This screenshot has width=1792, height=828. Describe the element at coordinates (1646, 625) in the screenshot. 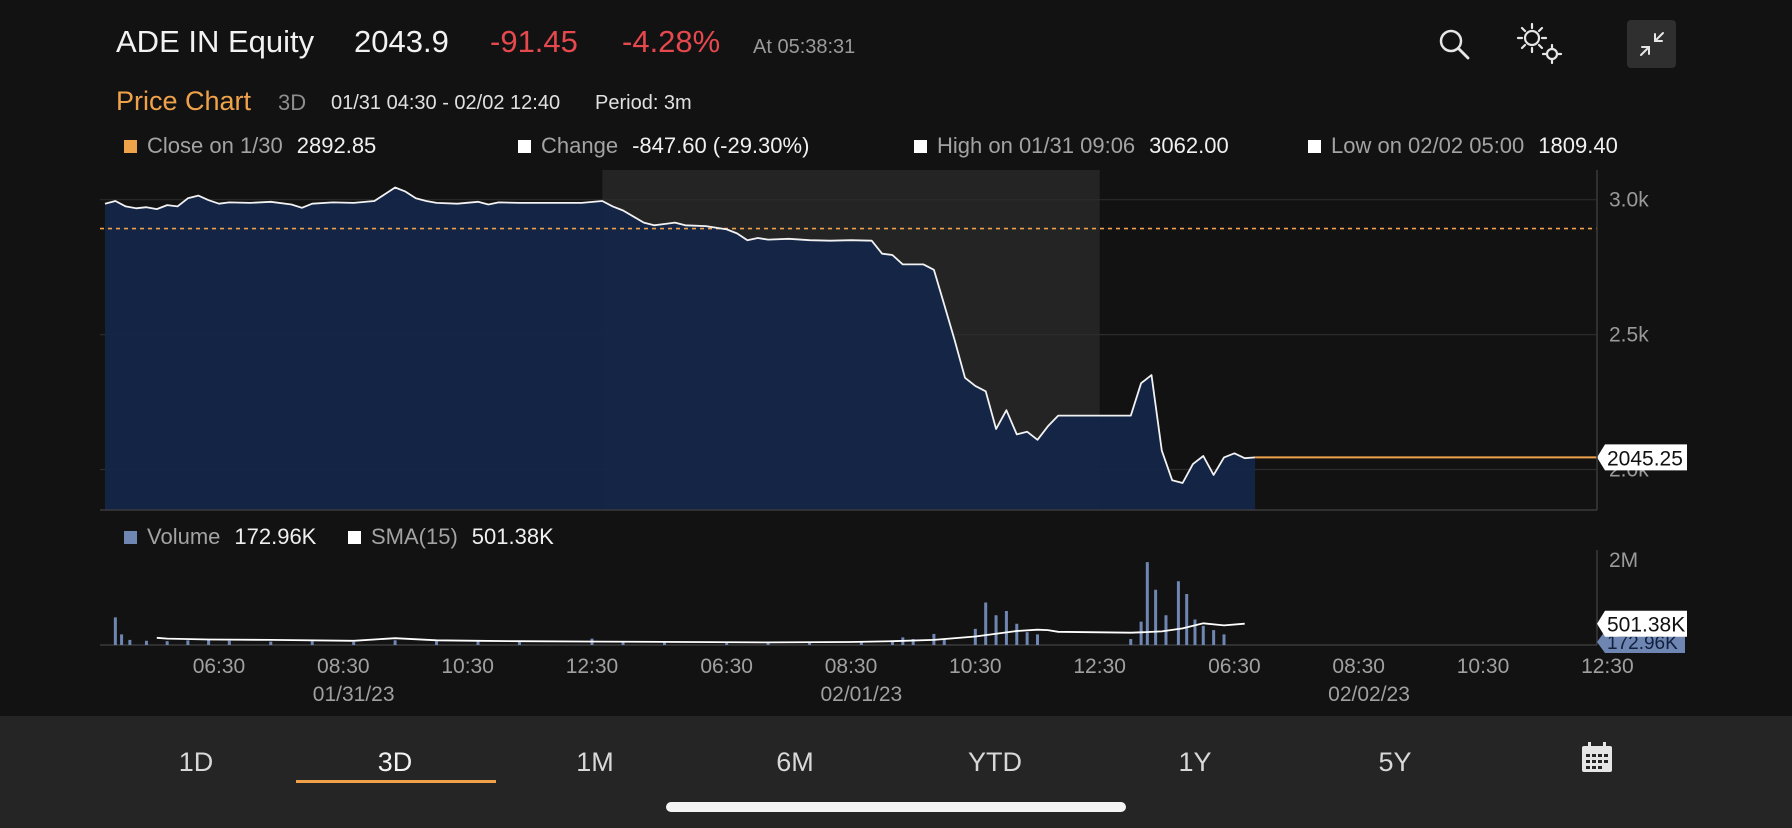

I see `last-sma-label: 501.38K` at that location.